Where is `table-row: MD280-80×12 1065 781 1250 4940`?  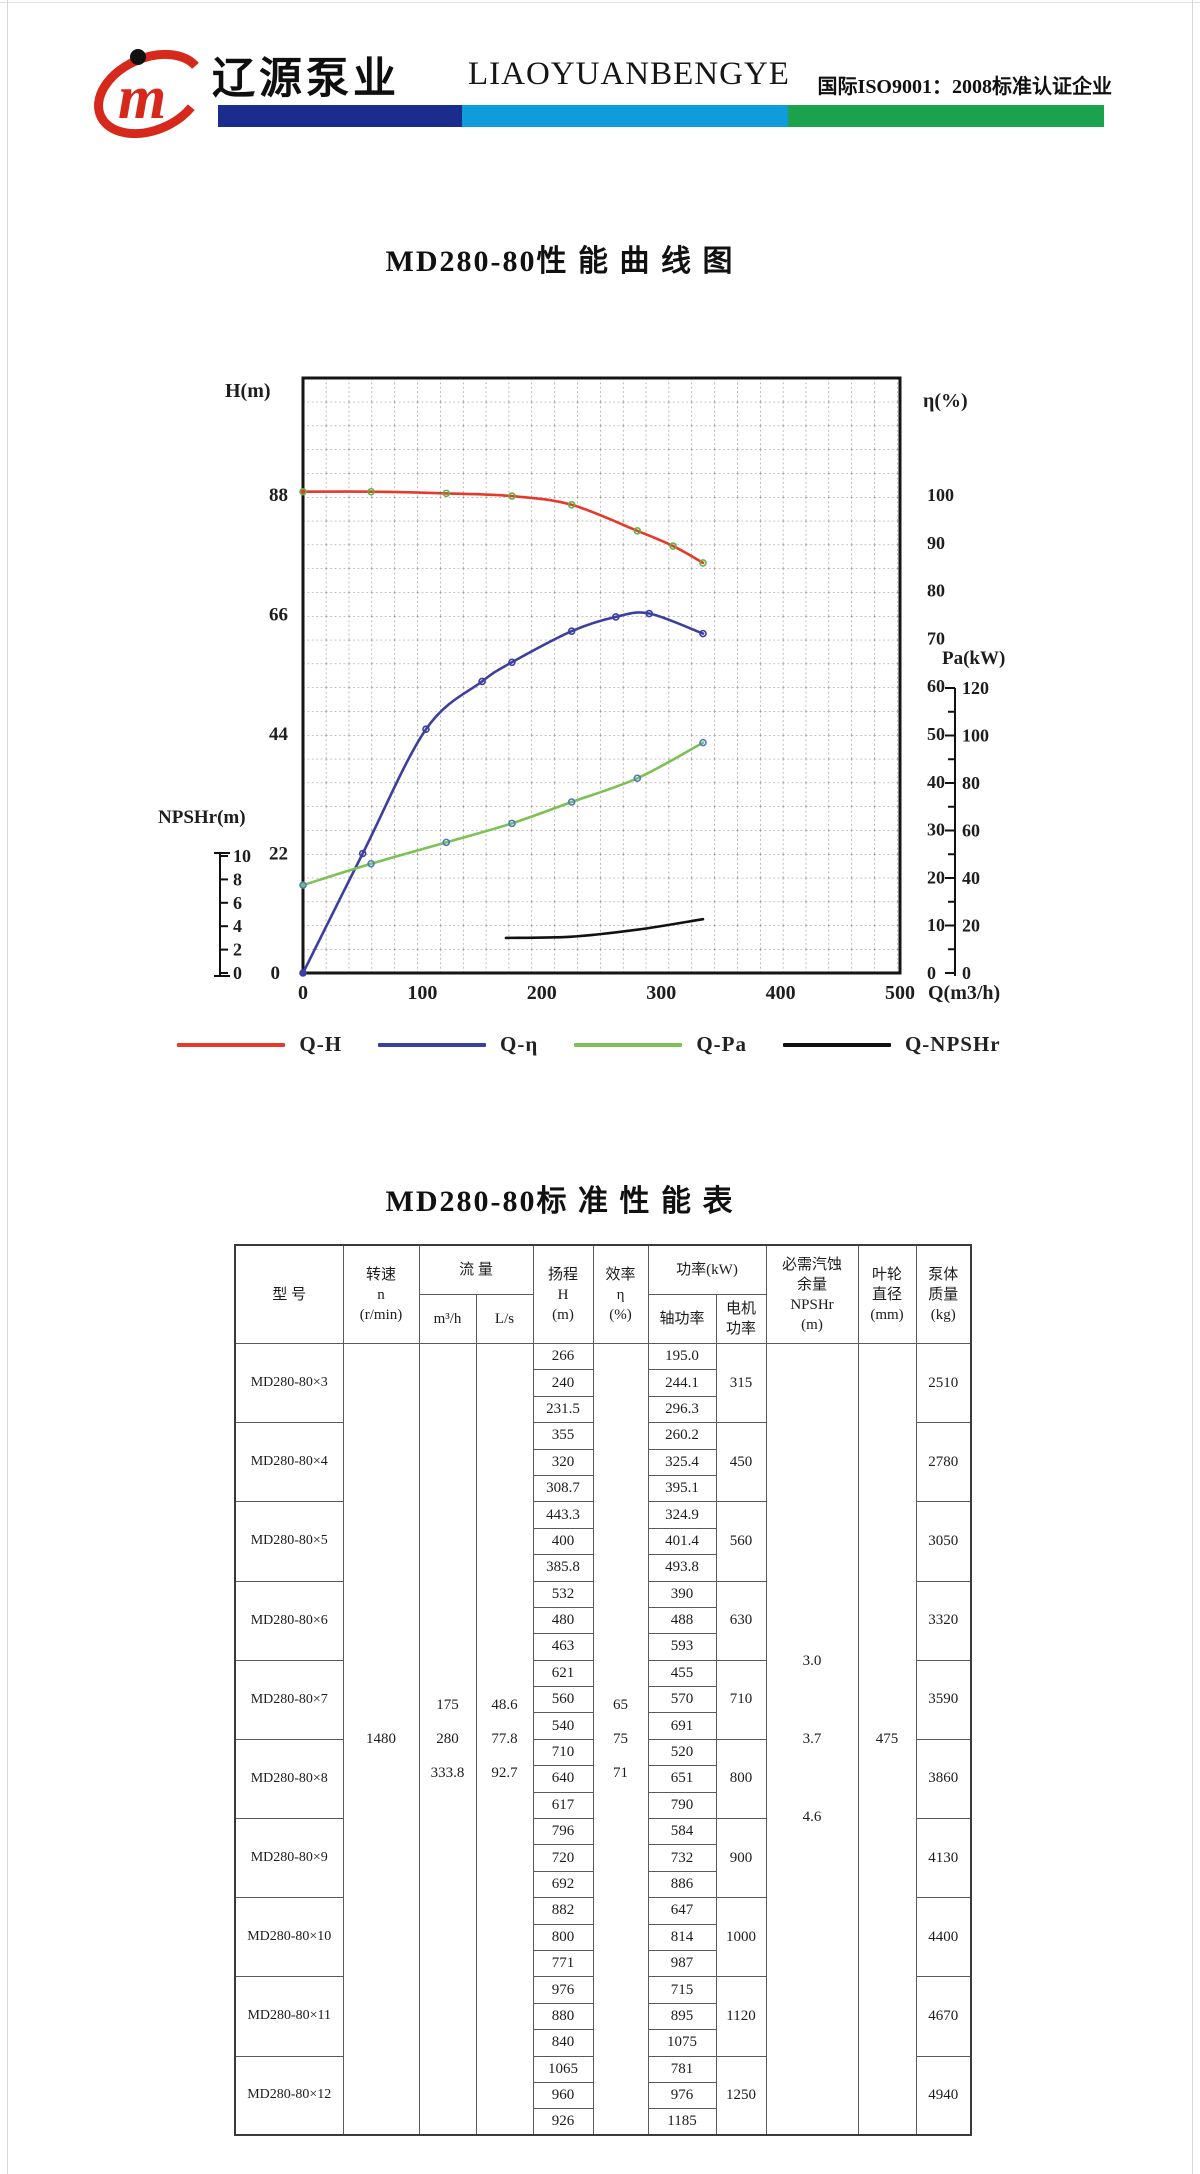
table-row: MD280-80×12 1065 781 1250 4940 is located at coordinates (603, 2095).